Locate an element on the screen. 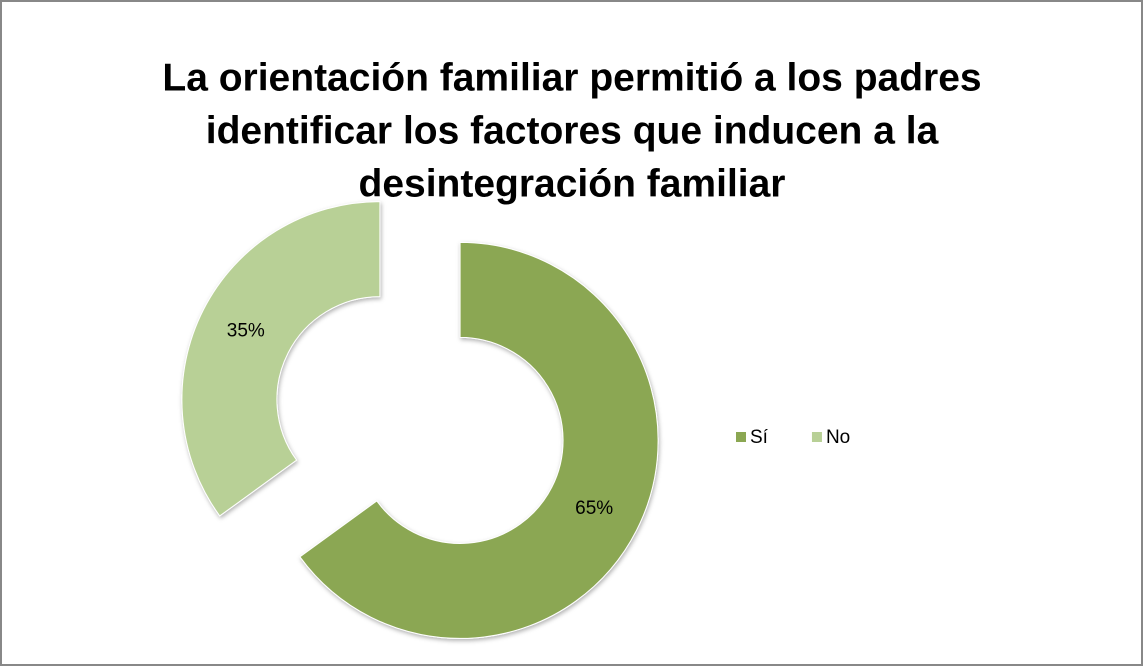  legend-label: No is located at coordinates (838, 437).